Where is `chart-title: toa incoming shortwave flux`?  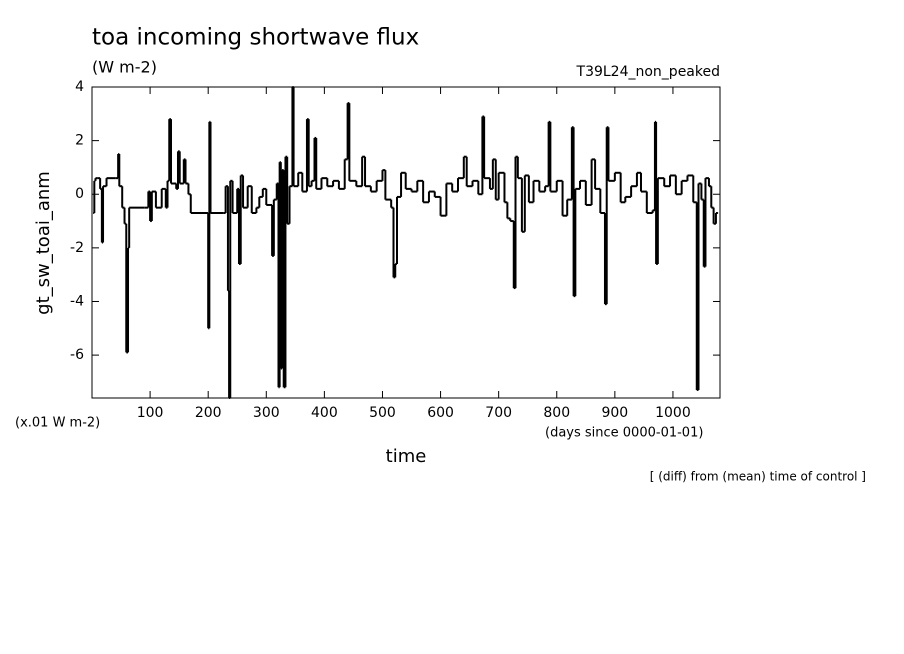
chart-title: toa incoming shortwave flux is located at coordinates (255, 38).